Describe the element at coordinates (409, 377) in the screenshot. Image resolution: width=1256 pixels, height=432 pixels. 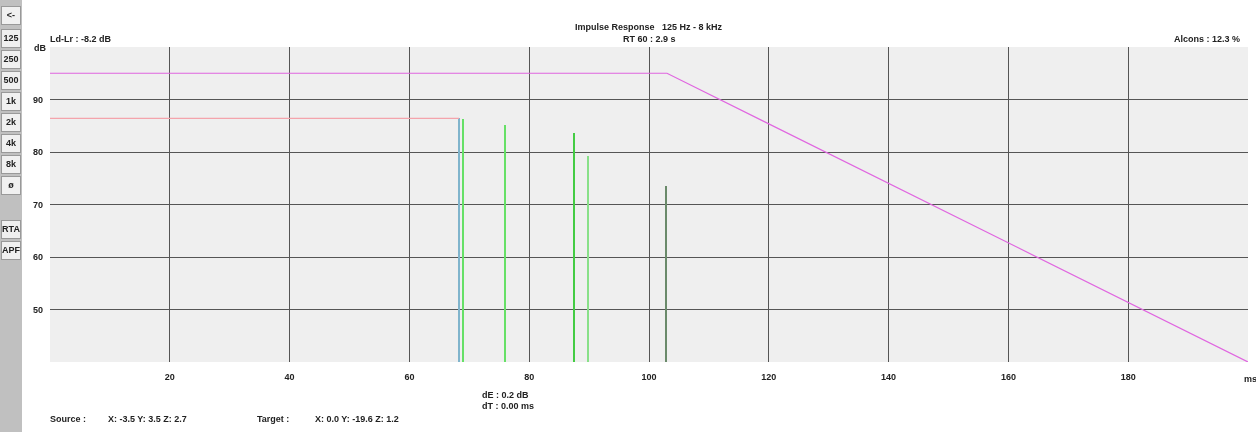
I see `x-tick-label: 60` at that location.